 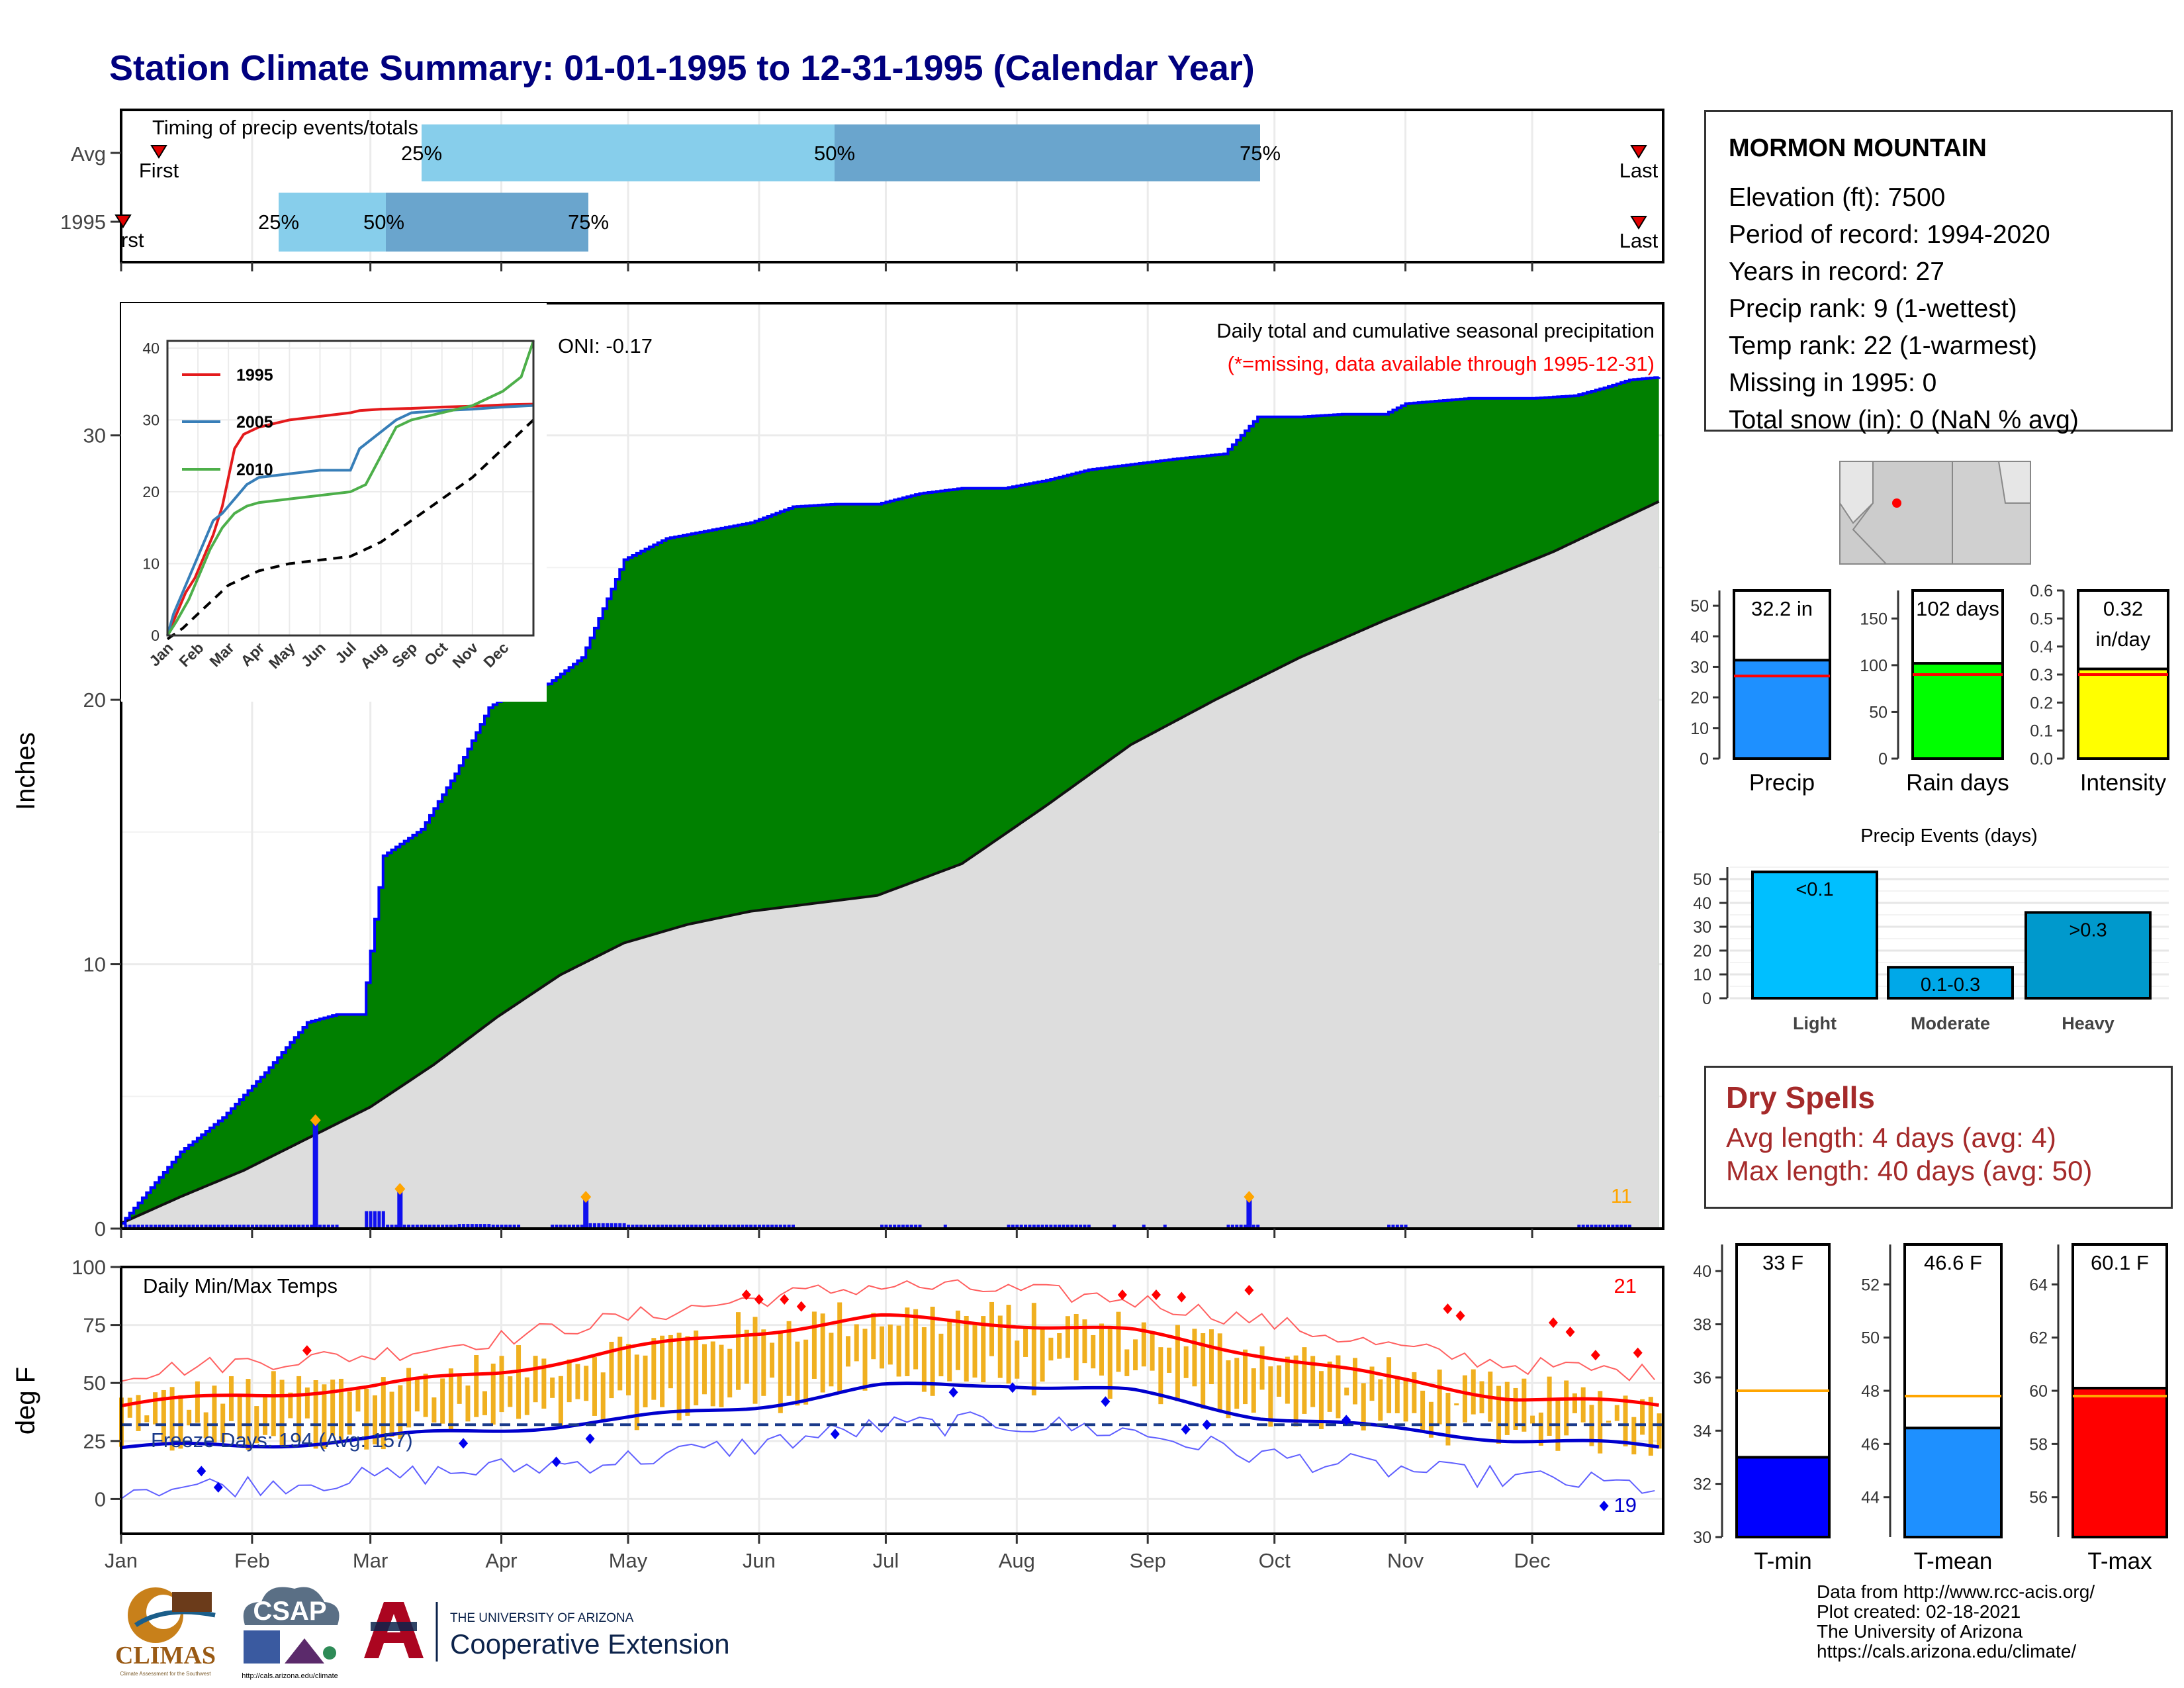 What do you see at coordinates (150, 563) in the screenshot?
I see `inset-ytick-label: 10` at bounding box center [150, 563].